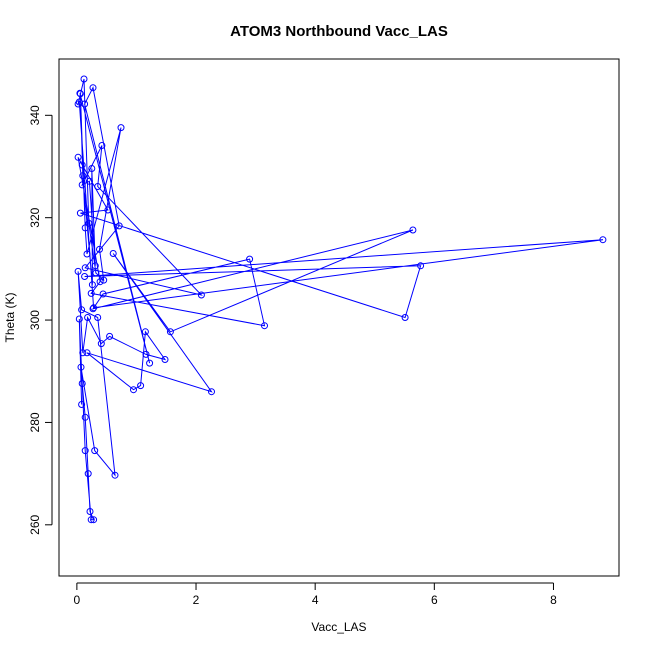 The width and height of the screenshot is (650, 650). Describe the element at coordinates (35, 115) in the screenshot. I see `y-tick-label: 340` at that location.